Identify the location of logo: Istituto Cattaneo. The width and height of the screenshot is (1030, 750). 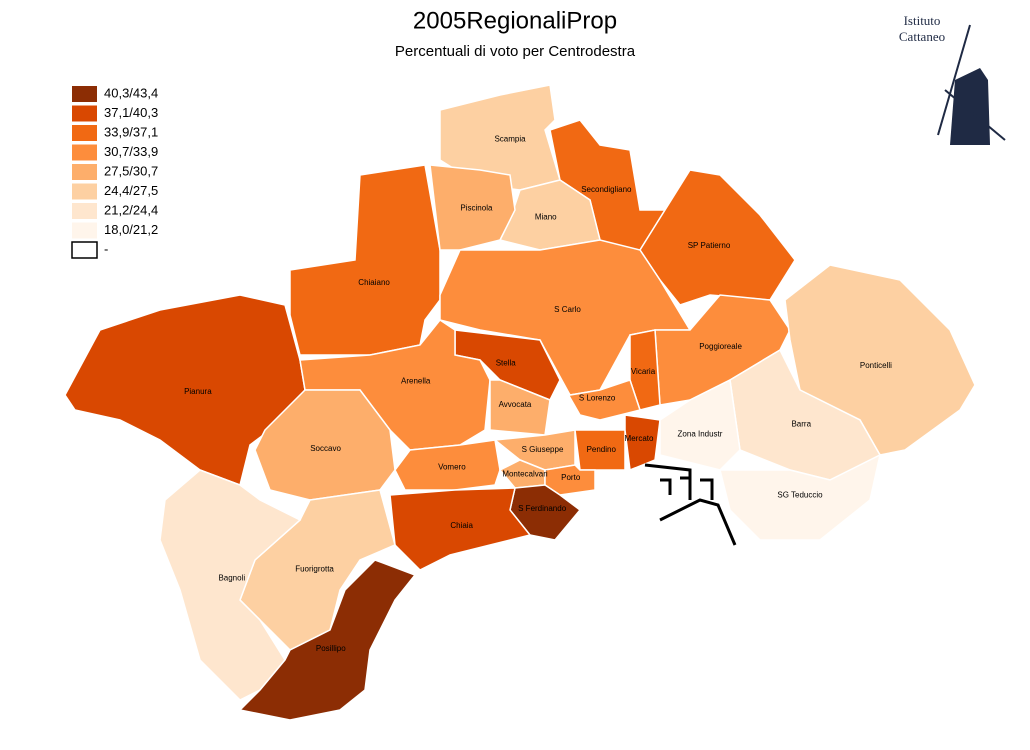
(952, 79).